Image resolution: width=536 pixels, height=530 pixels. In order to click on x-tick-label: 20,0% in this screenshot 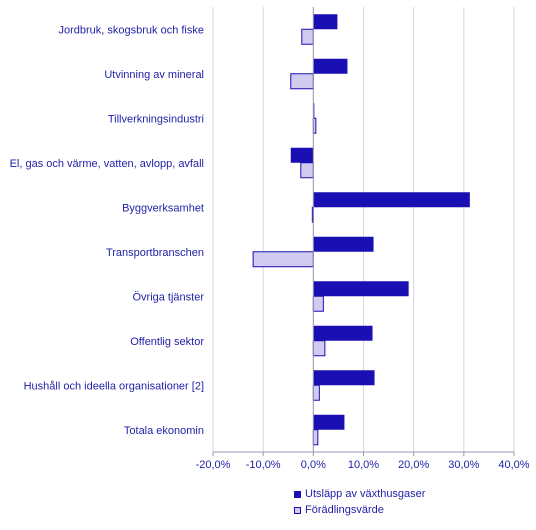, I will do `click(413, 465)`.